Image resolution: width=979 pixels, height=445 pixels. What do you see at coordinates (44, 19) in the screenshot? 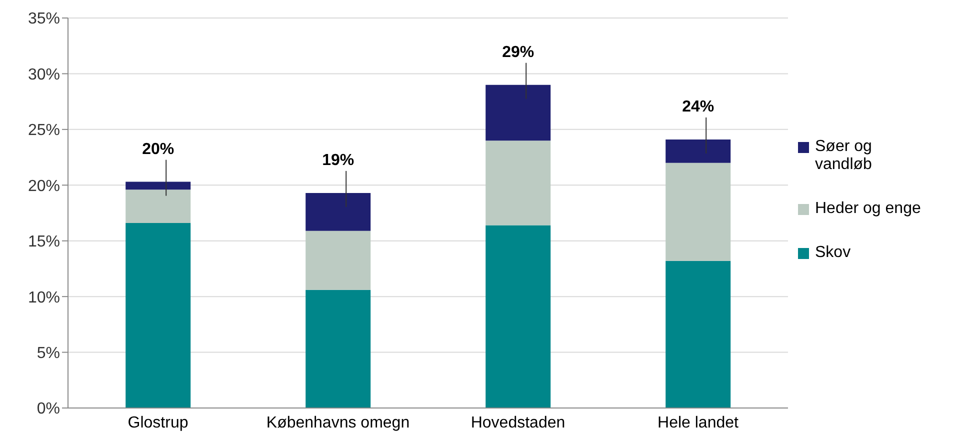
I see `y-tick-label: 35%` at bounding box center [44, 19].